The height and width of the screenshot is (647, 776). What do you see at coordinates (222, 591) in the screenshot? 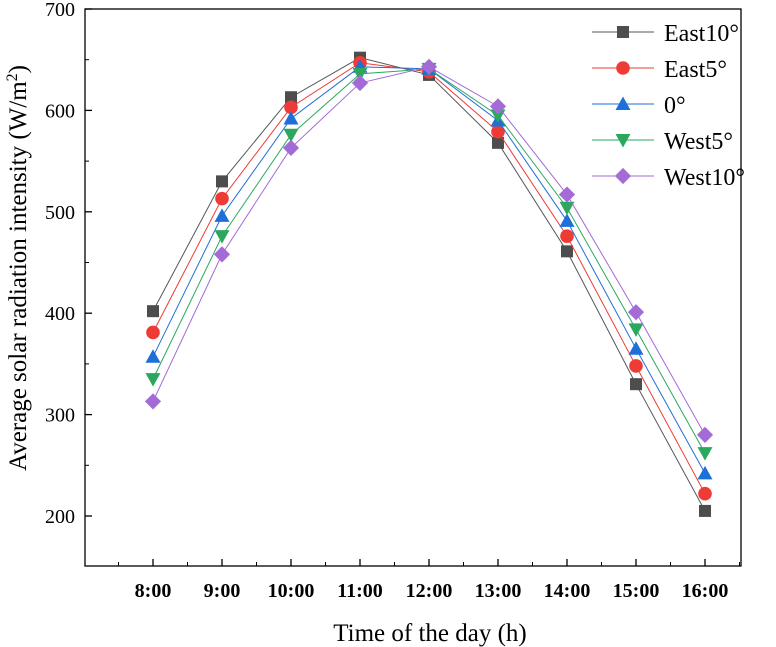
I see `x-tick-label: 9:00` at bounding box center [222, 591].